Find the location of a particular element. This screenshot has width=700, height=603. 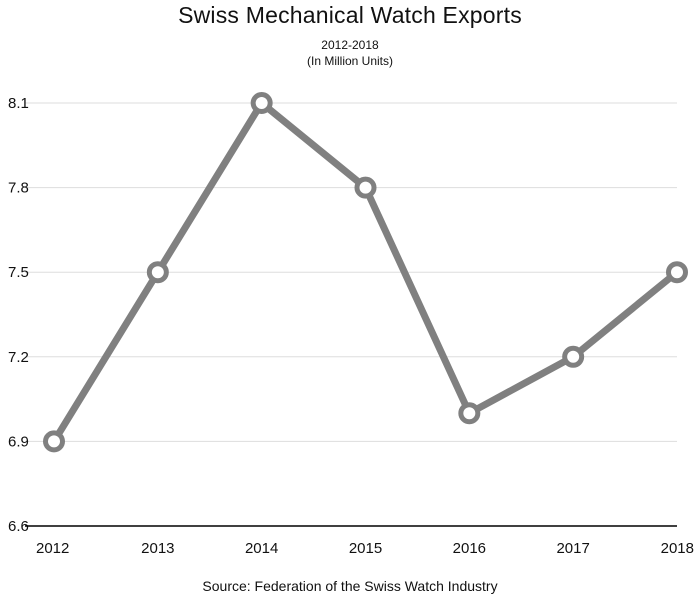

chart-title: Swiss Mechanical Watch Exports is located at coordinates (350, 15).